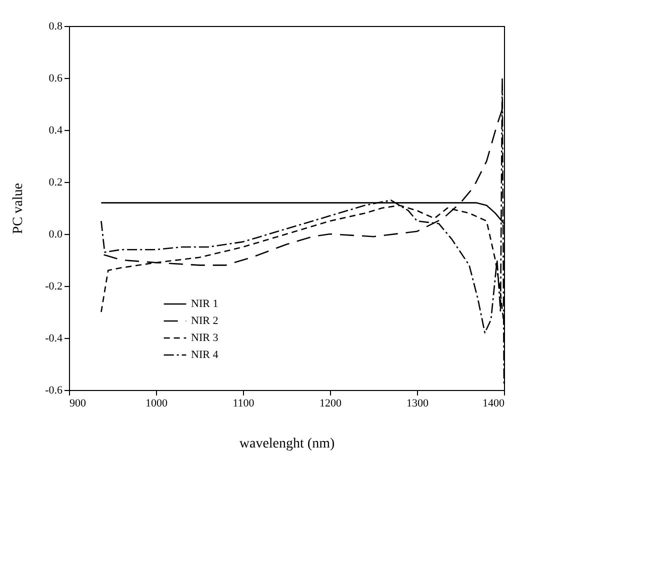 The width and height of the screenshot is (652, 587). Describe the element at coordinates (78, 404) in the screenshot. I see `x-tick-label: 900` at that location.